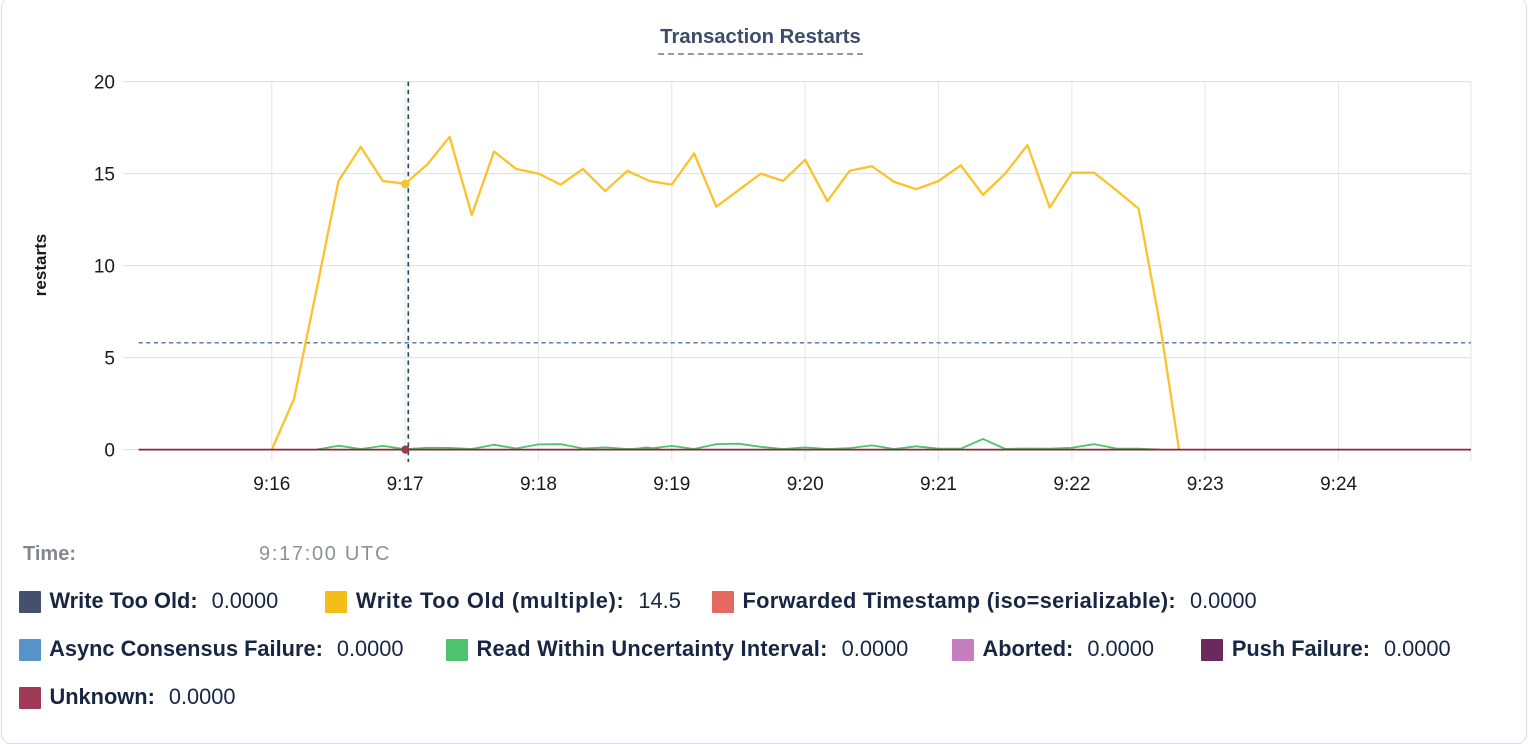  Describe the element at coordinates (938, 484) in the screenshot. I see `svg-text: 9:21` at that location.